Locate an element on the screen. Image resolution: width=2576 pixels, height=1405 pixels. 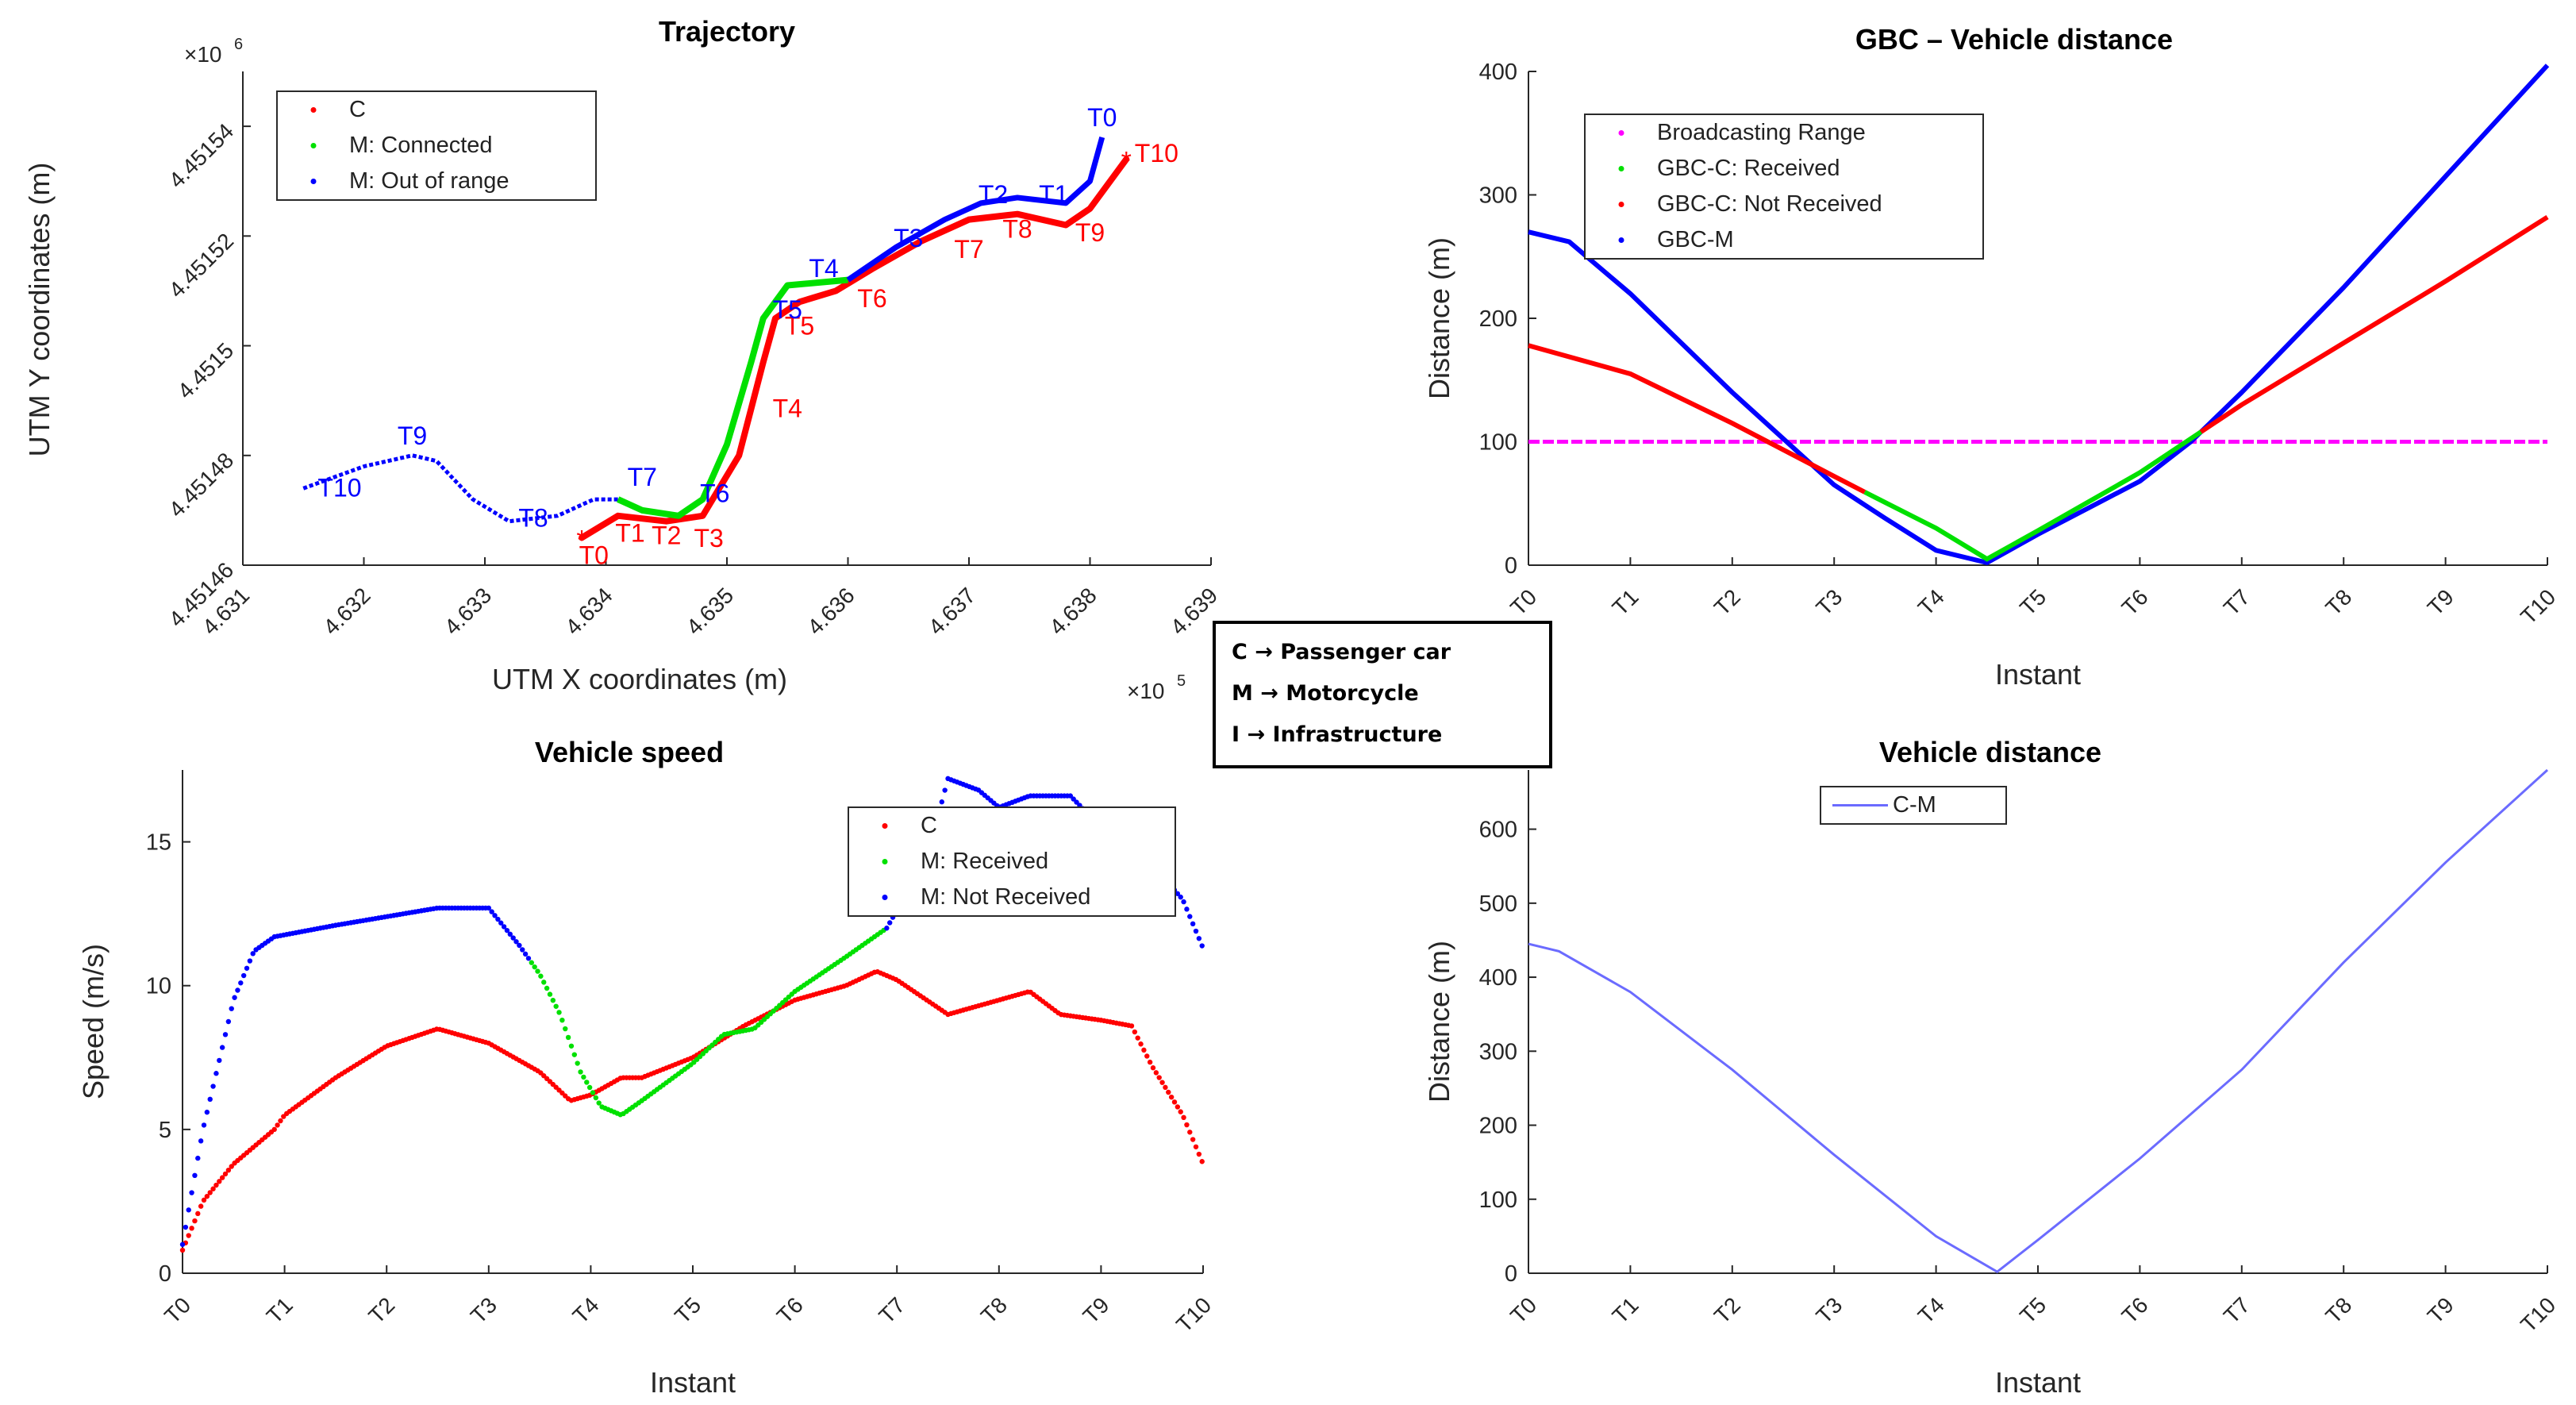
vehicle-distance-x-tick-label: T6 is located at coordinates (2135, 1310).